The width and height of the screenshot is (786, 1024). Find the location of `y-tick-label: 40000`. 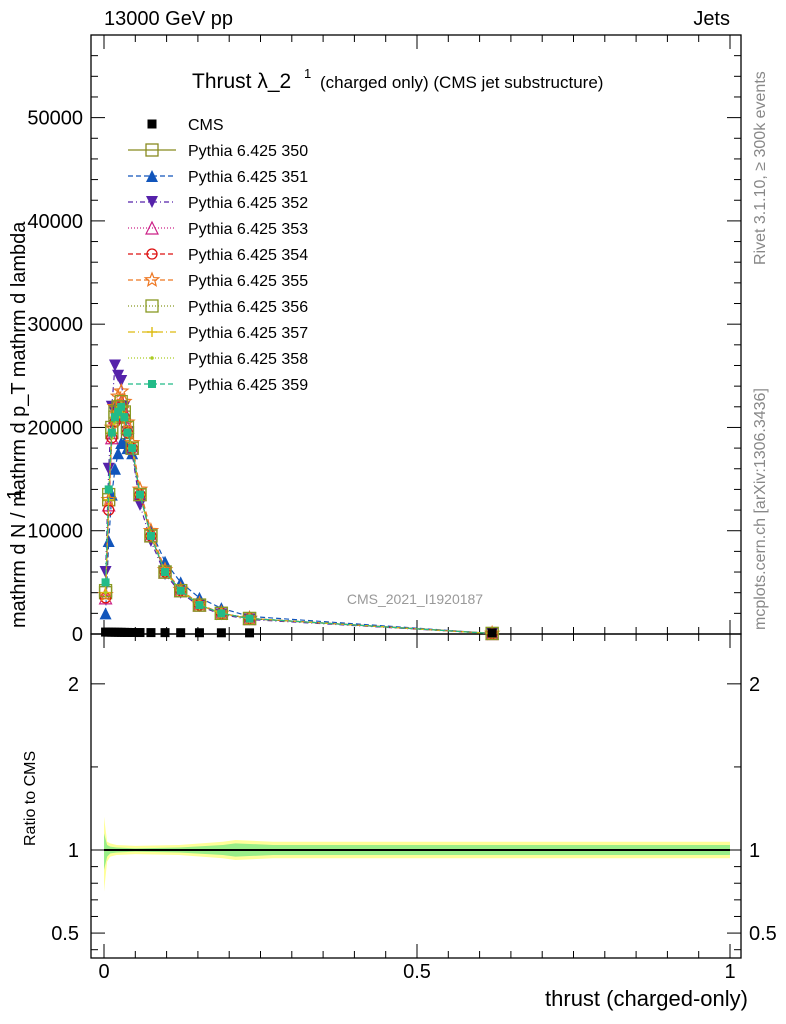

y-tick-label: 40000 is located at coordinates (55, 222).